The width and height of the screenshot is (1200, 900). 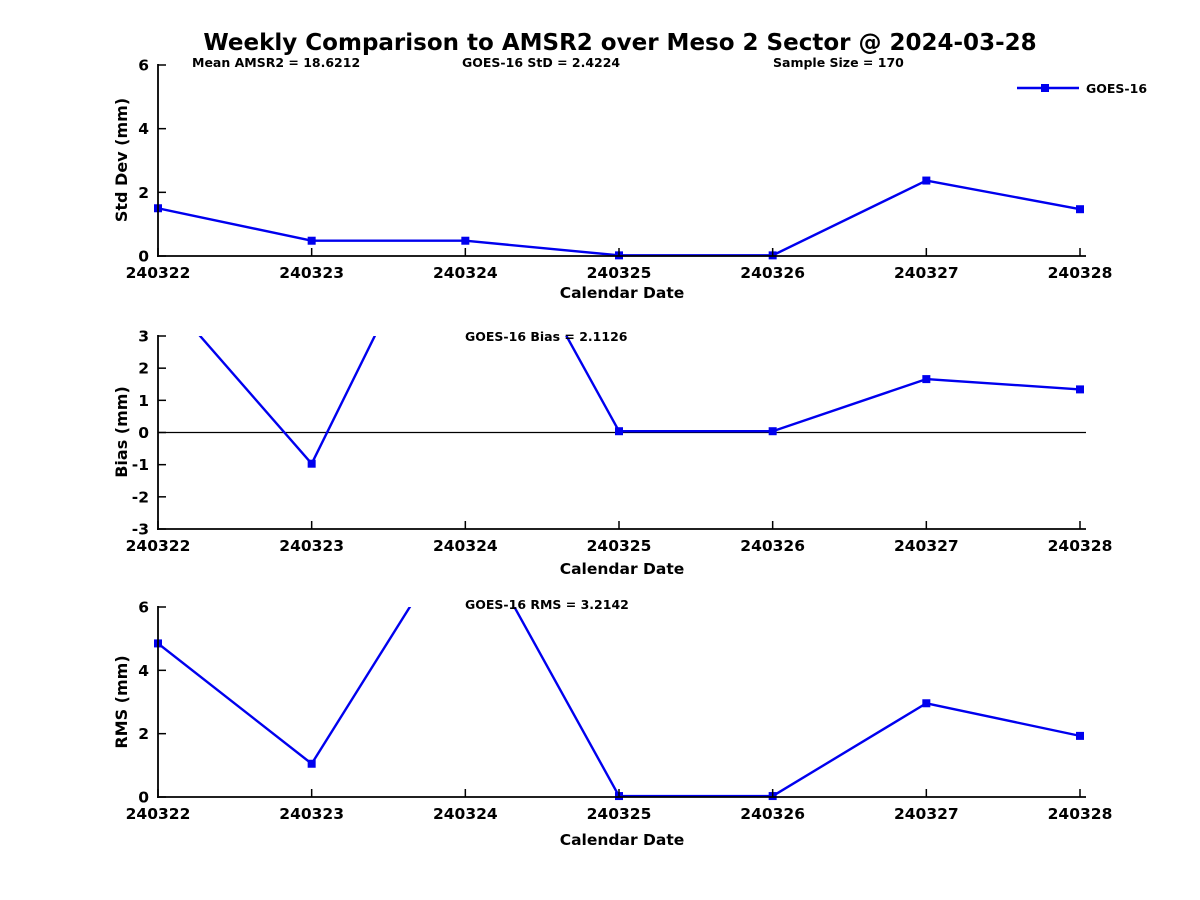 I want to click on y-tick-label: 1, so click(x=143, y=401).